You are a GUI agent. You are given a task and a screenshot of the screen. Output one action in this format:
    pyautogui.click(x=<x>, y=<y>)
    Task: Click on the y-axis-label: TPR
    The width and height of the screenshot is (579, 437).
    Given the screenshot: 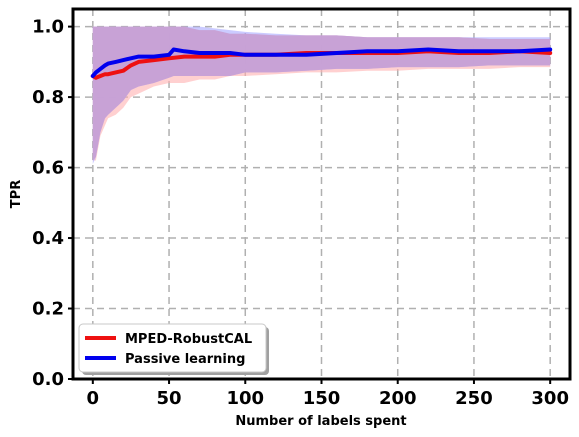 What is the action you would take?
    pyautogui.click(x=16, y=194)
    